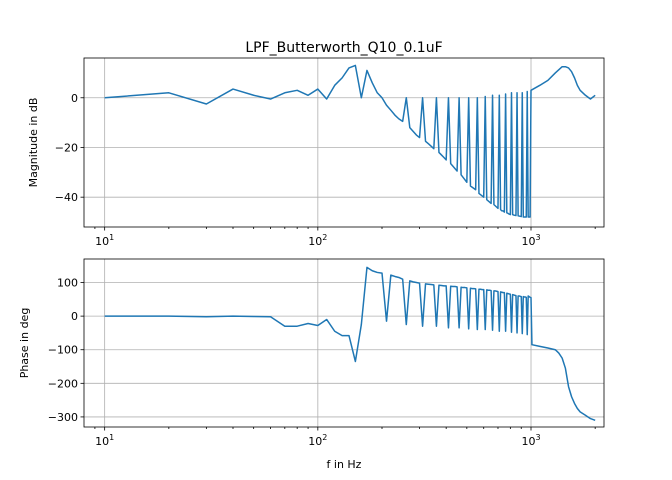 The width and height of the screenshot is (672, 480). Describe the element at coordinates (67, 283) in the screenshot. I see `y-tick-label: 100` at that location.